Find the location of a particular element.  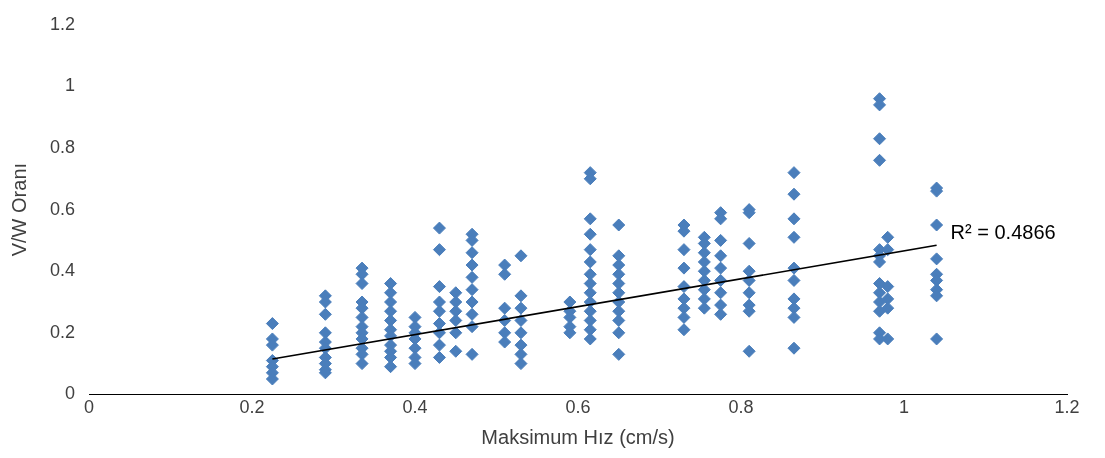

y-tick-label: 0 is located at coordinates (70, 393).